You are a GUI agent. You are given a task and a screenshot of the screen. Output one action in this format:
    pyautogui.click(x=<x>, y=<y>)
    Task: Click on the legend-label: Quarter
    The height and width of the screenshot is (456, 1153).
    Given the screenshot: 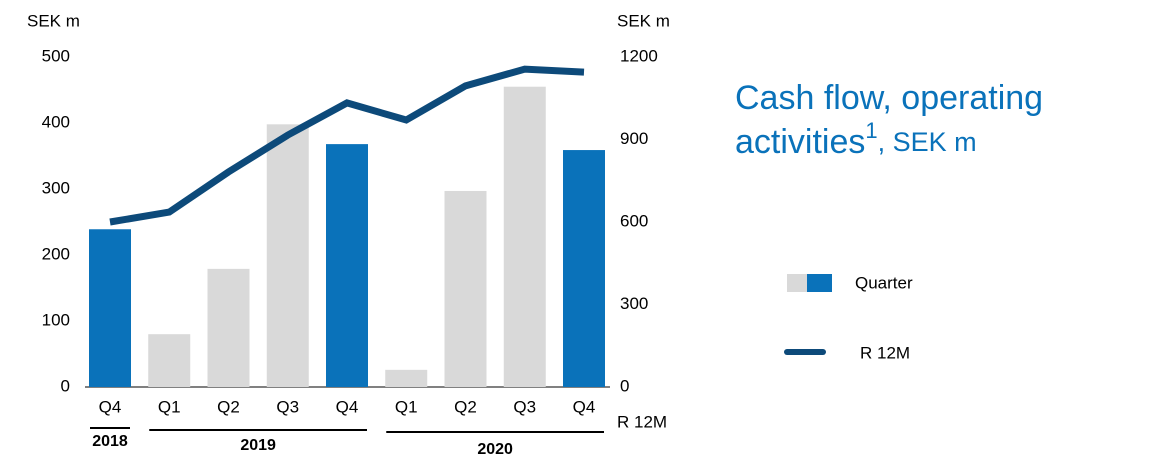 What is the action you would take?
    pyautogui.click(x=884, y=282)
    